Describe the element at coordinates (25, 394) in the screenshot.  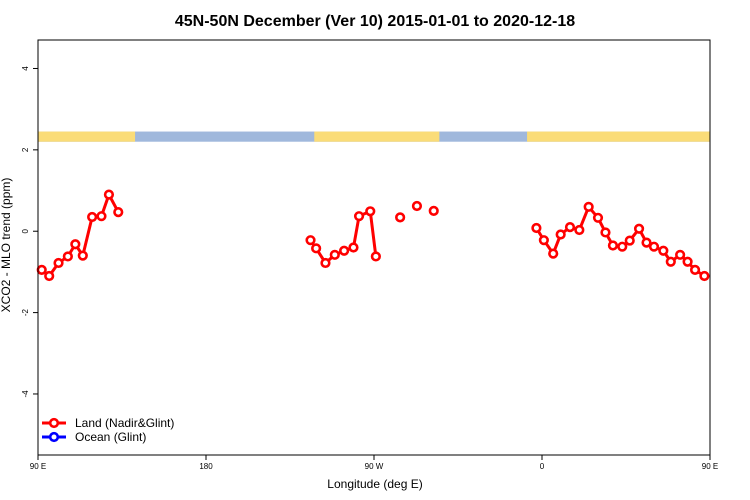
I see `y-tick-label-4: -4` at that location.